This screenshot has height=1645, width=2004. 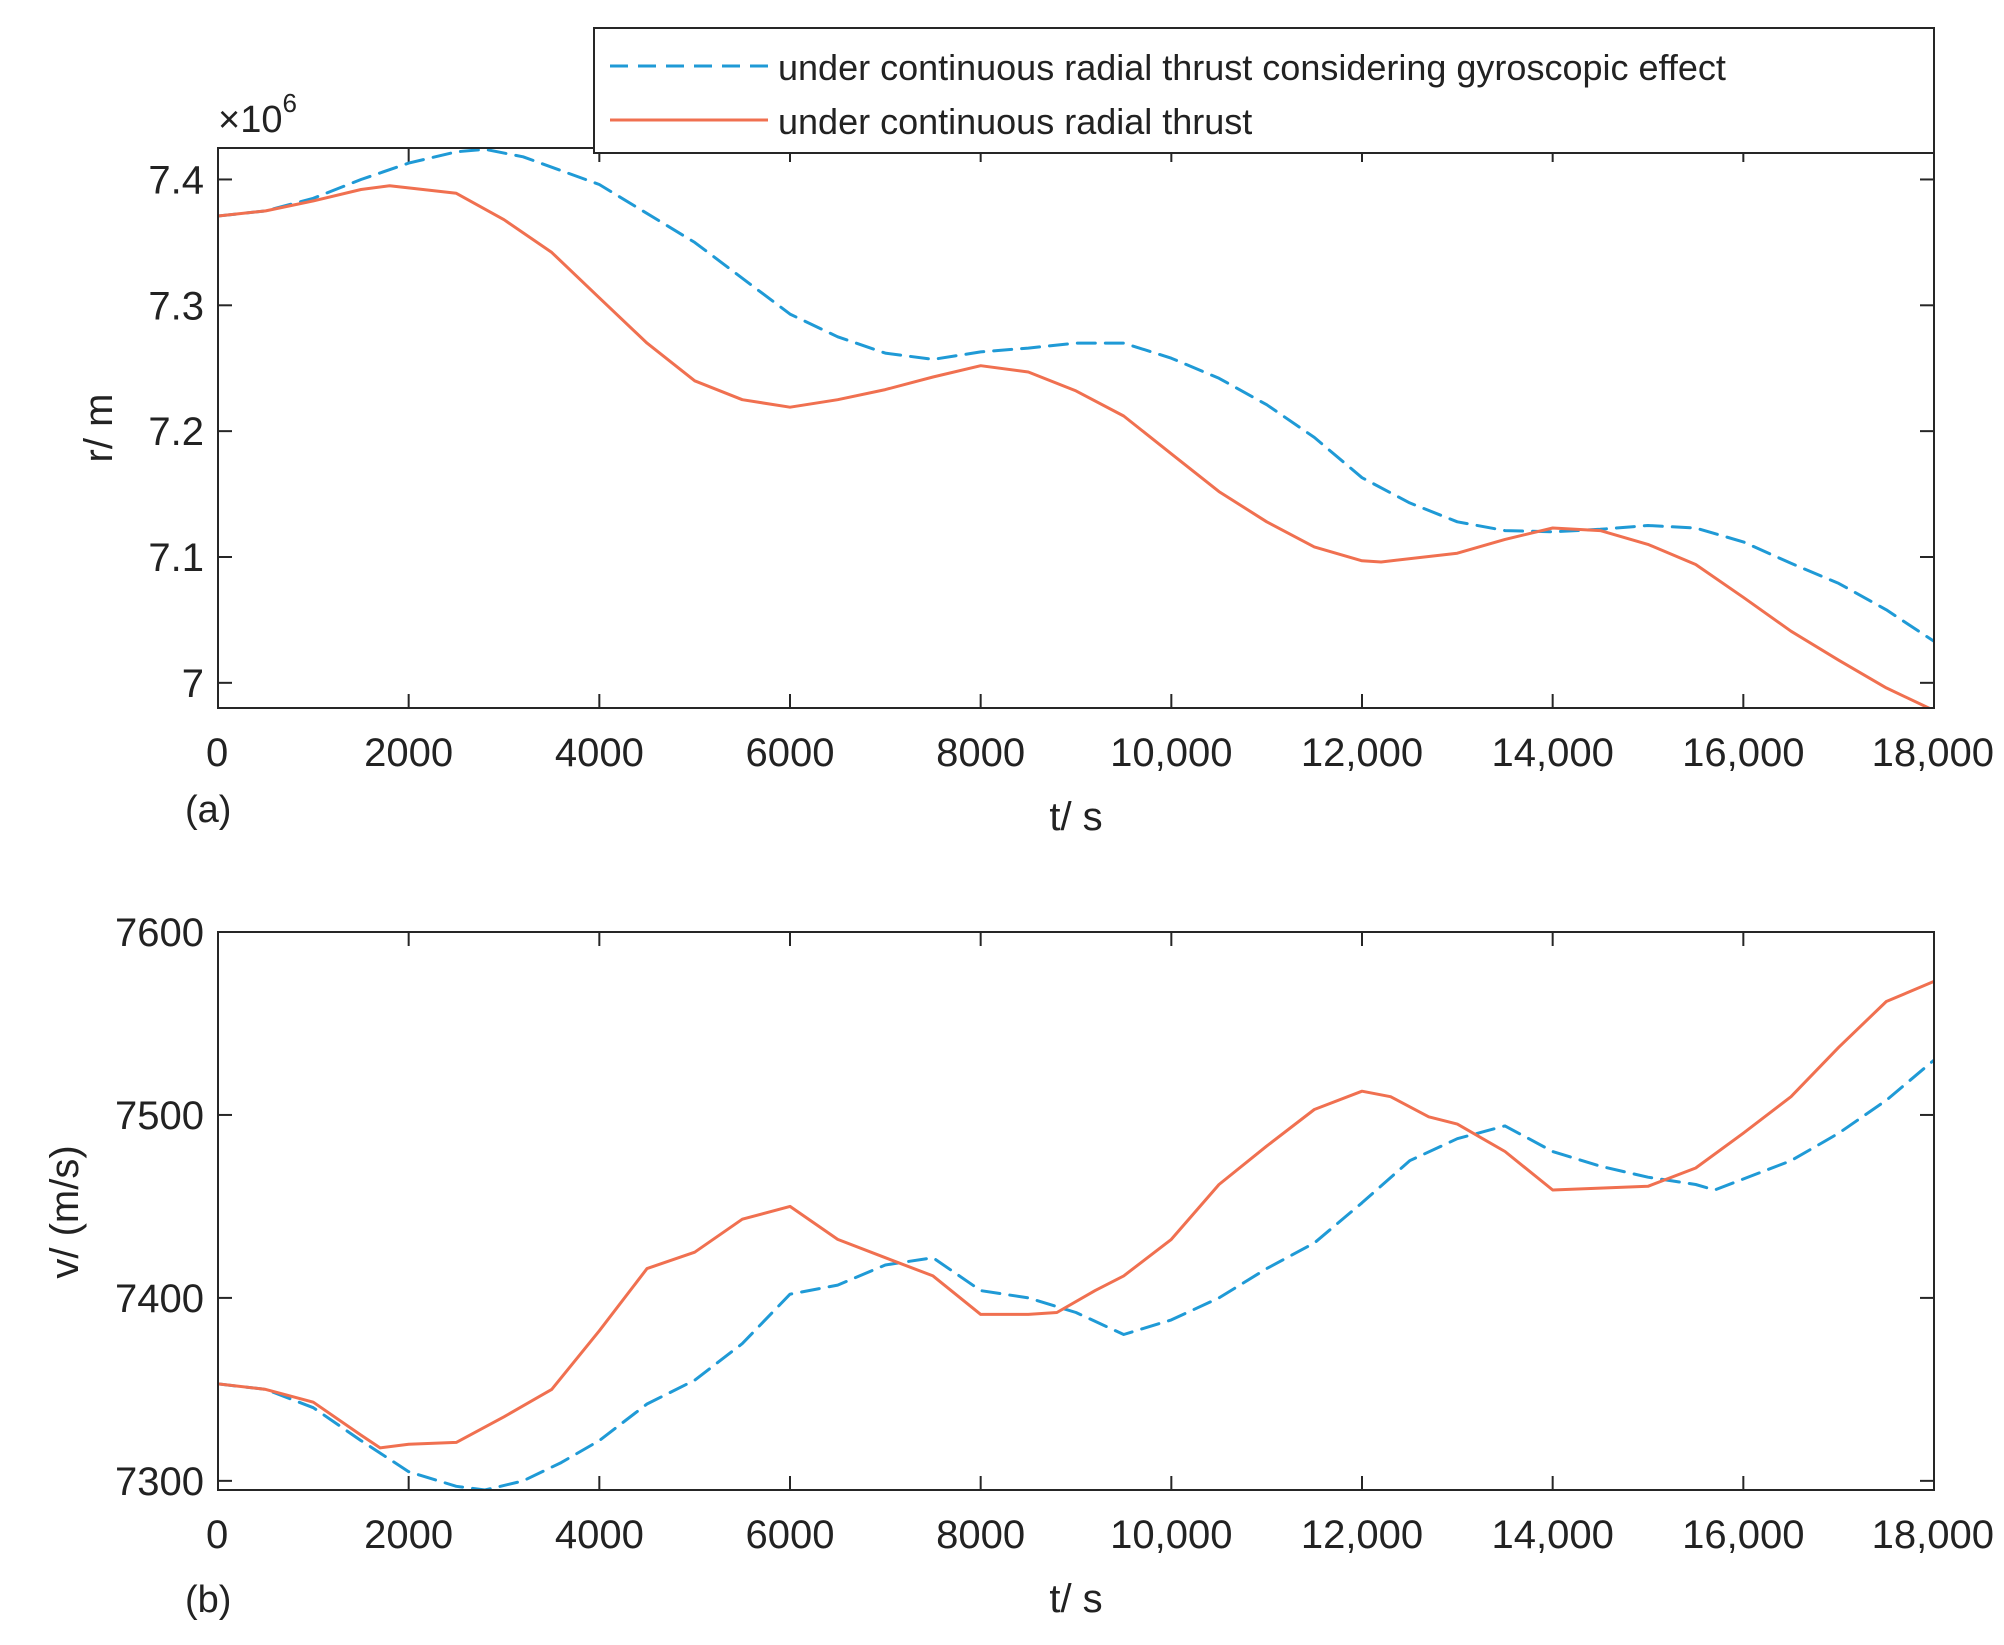 I want to click on panel-a-label: (a), so click(x=208, y=810).